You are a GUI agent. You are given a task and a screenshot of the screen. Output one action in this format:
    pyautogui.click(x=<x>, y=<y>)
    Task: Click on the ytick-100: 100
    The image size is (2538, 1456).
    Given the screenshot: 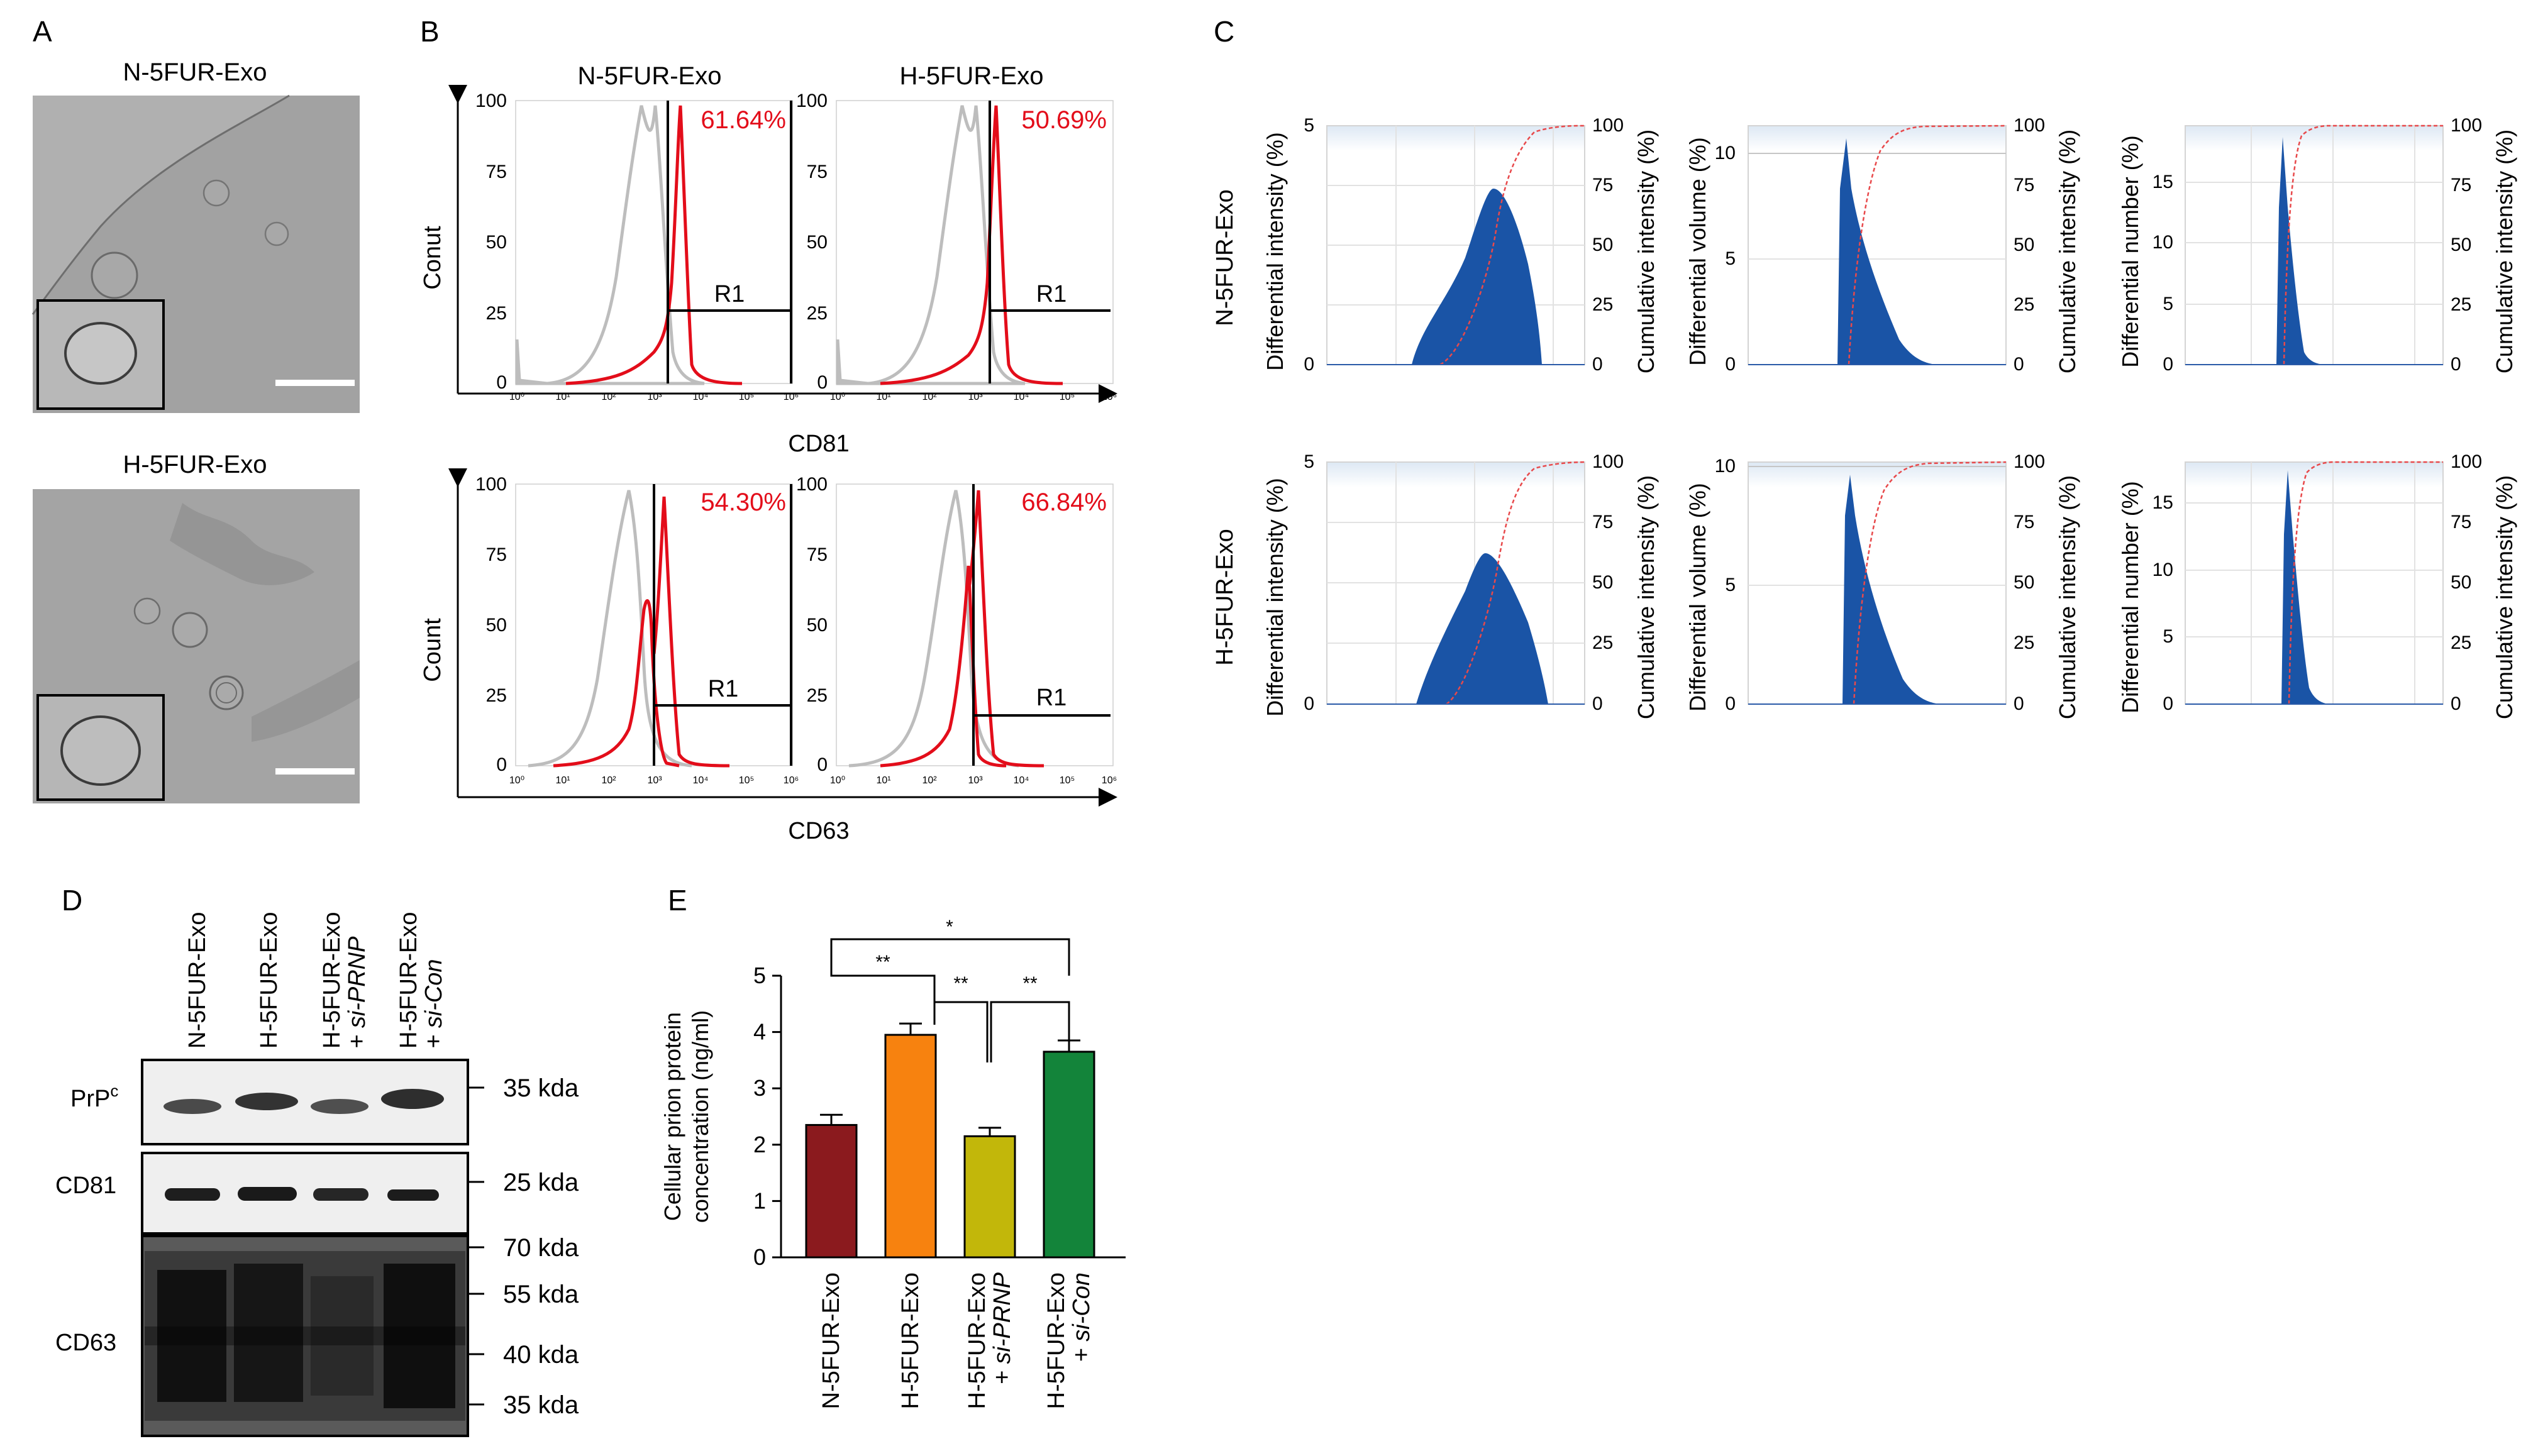 What is the action you would take?
    pyautogui.click(x=812, y=484)
    